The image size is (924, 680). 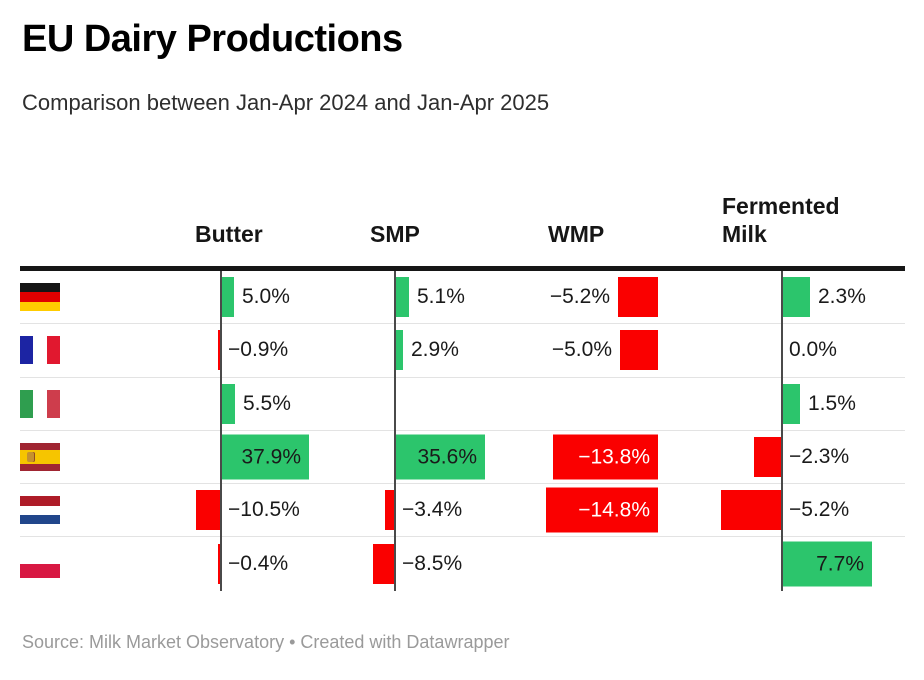 I want to click on table-row-france: −0.9% 2.9% −5.0% 0.0%, so click(x=462, y=351).